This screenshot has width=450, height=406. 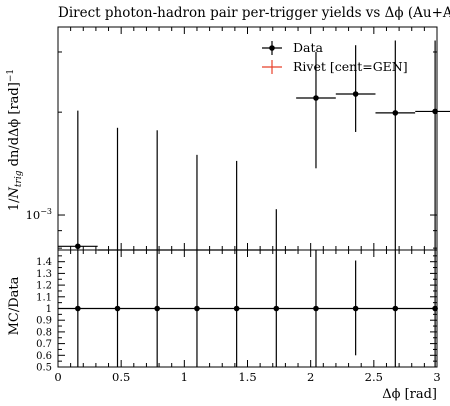 What do you see at coordinates (44, 297) in the screenshot?
I see `ratio-y-tick-label: 1.1` at bounding box center [44, 297].